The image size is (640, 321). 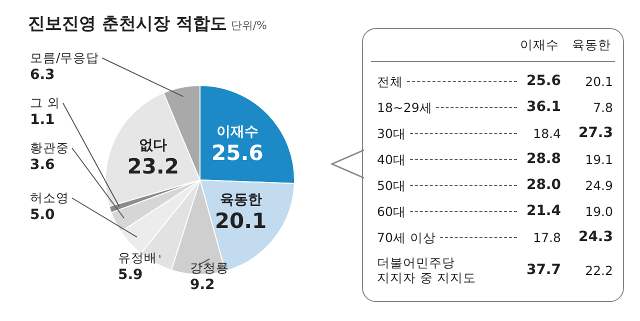 What do you see at coordinates (202, 285) in the screenshot?
I see `data-label: 9.2` at bounding box center [202, 285].